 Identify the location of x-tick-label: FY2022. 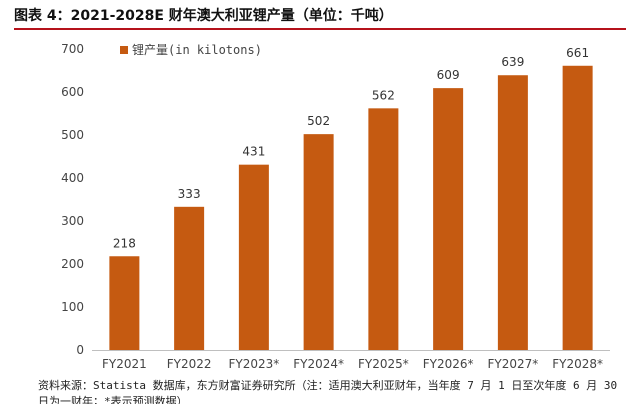
(189, 364).